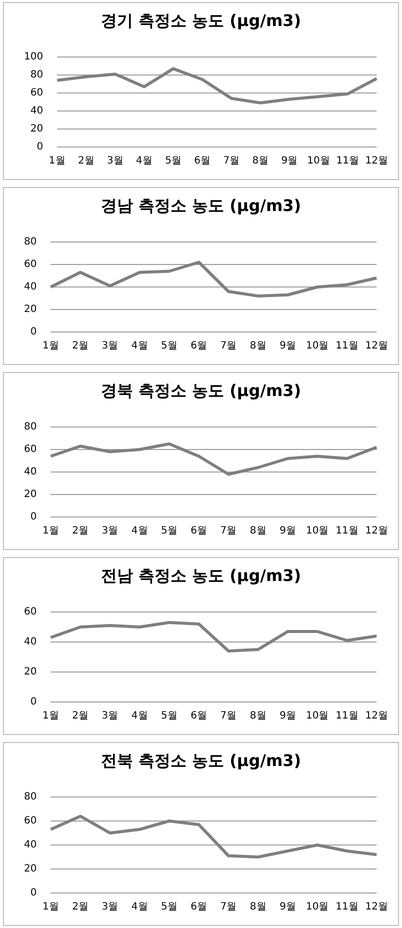  What do you see at coordinates (34, 57) in the screenshot?
I see `y-tick-label: 100` at bounding box center [34, 57].